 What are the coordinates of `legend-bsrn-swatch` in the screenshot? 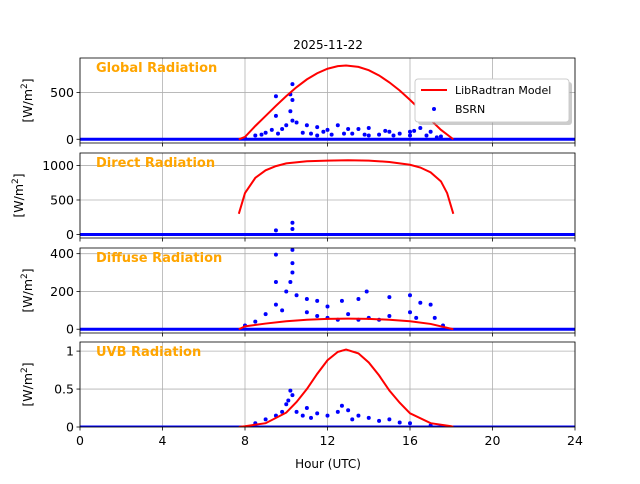 It's located at (434, 109).